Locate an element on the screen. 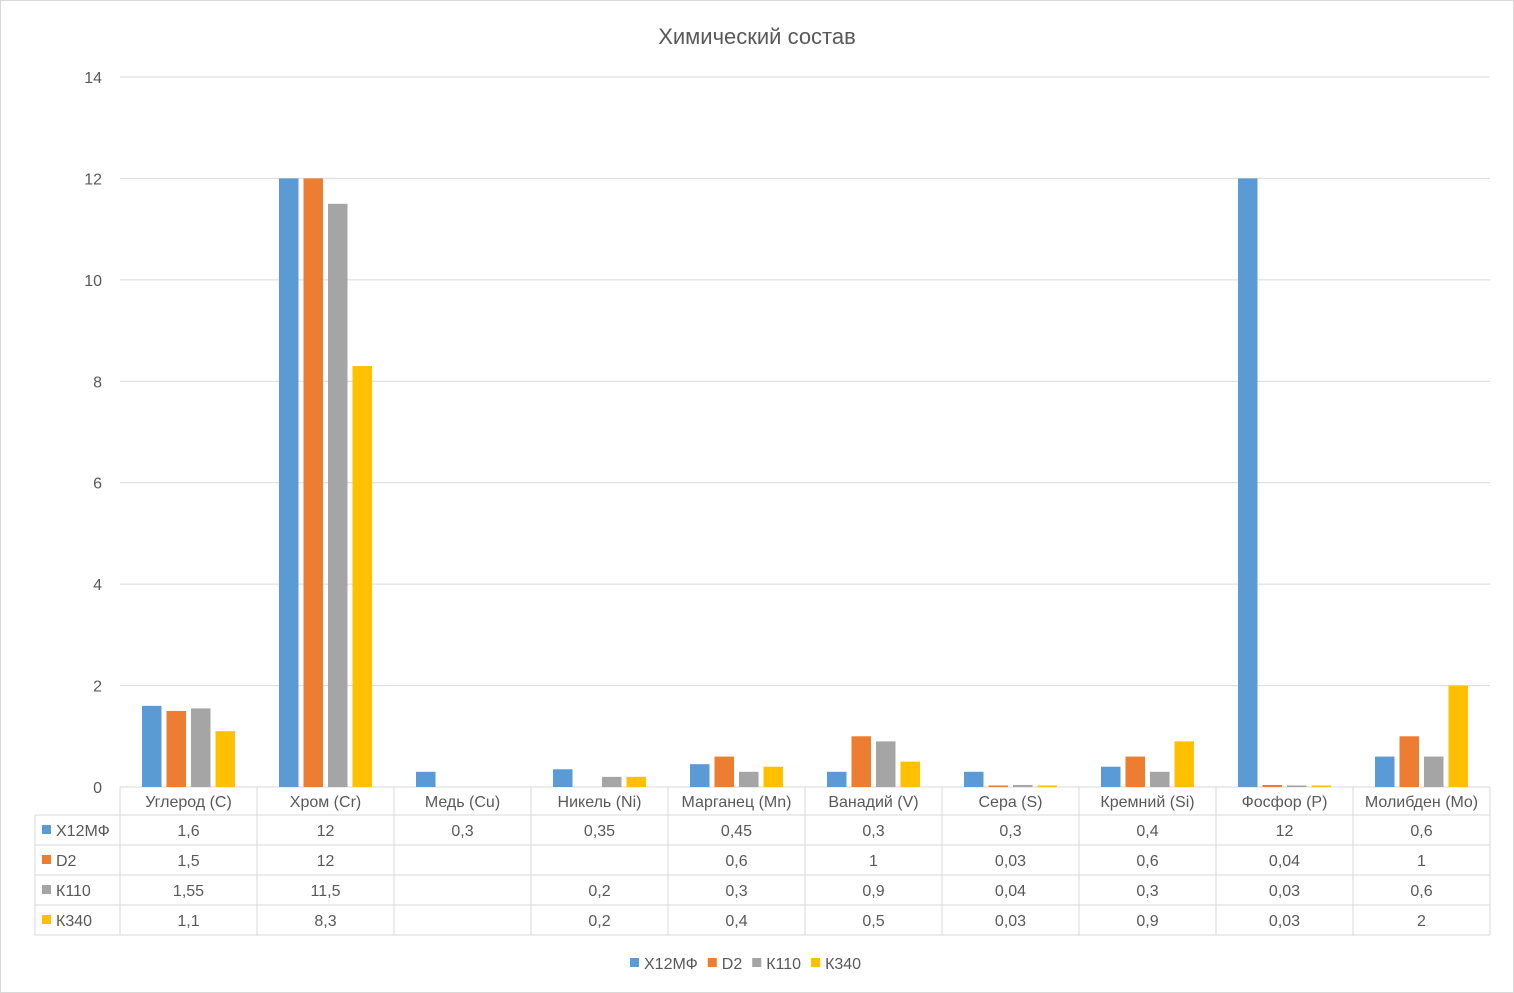 The image size is (1514, 993). table-cell: 1,55 is located at coordinates (188, 891).